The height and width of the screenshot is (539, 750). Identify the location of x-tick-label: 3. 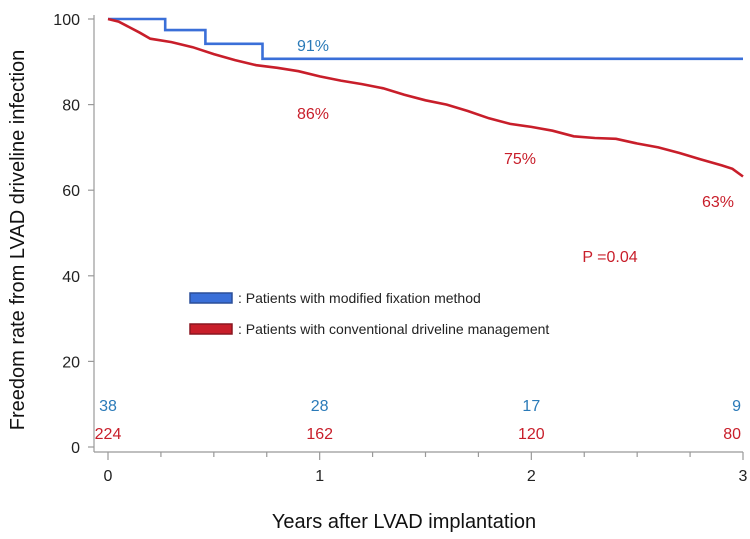
(743, 476).